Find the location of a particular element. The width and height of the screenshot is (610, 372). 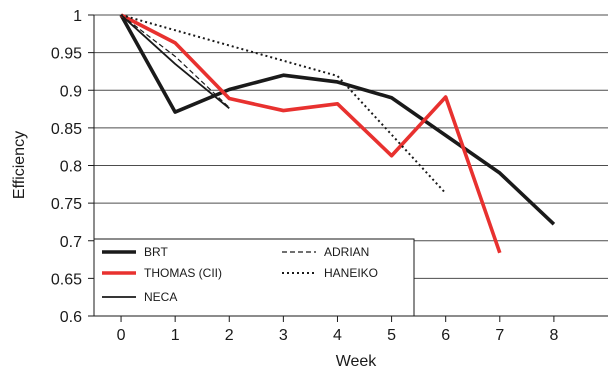

y-tick-label: 0.75 is located at coordinates (66, 204).